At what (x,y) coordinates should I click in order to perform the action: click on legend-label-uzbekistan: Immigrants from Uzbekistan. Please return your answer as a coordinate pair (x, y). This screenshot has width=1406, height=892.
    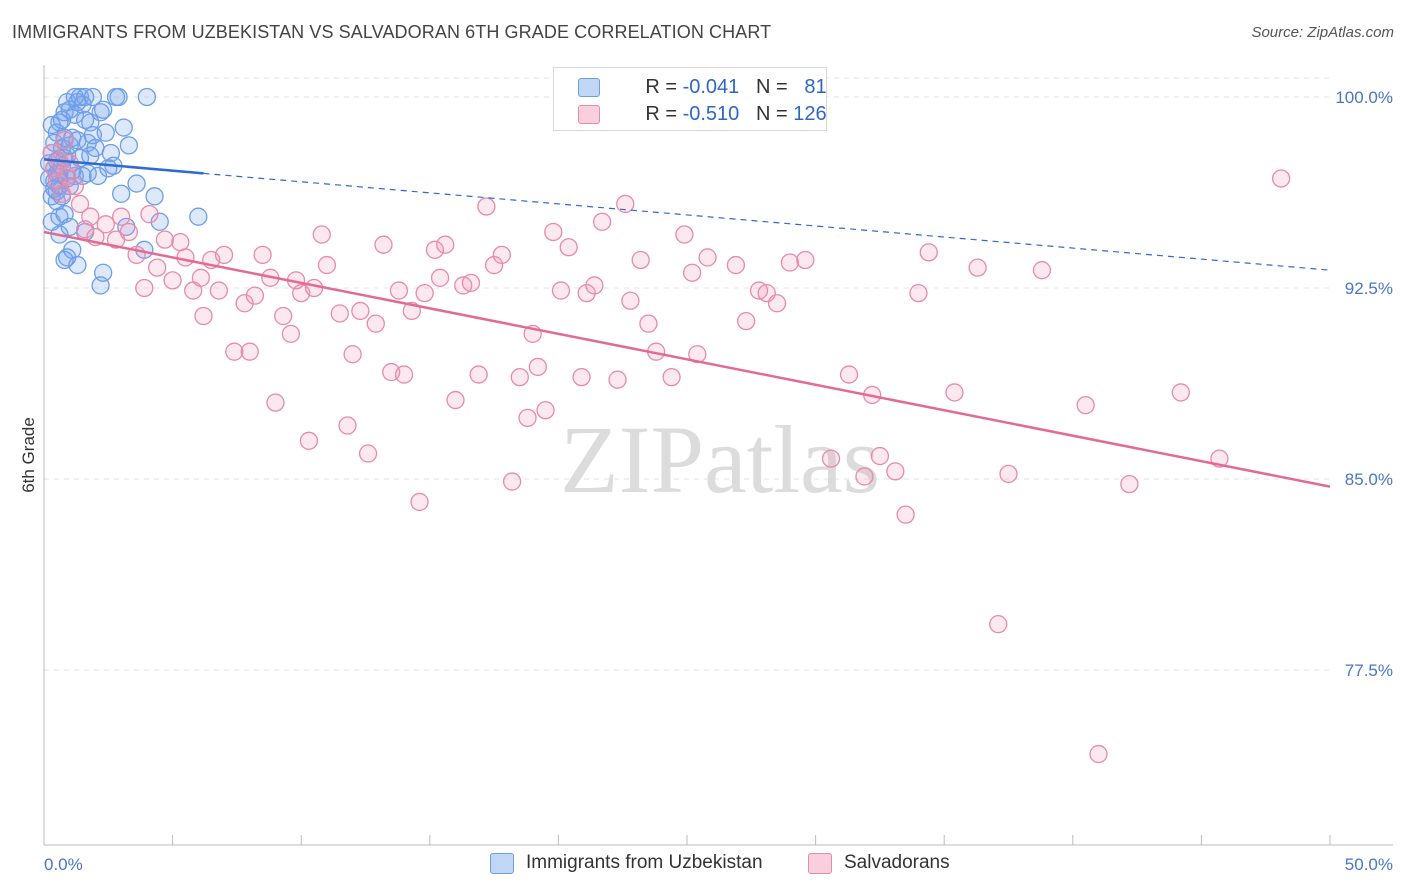
    Looking at the image, I should click on (644, 862).